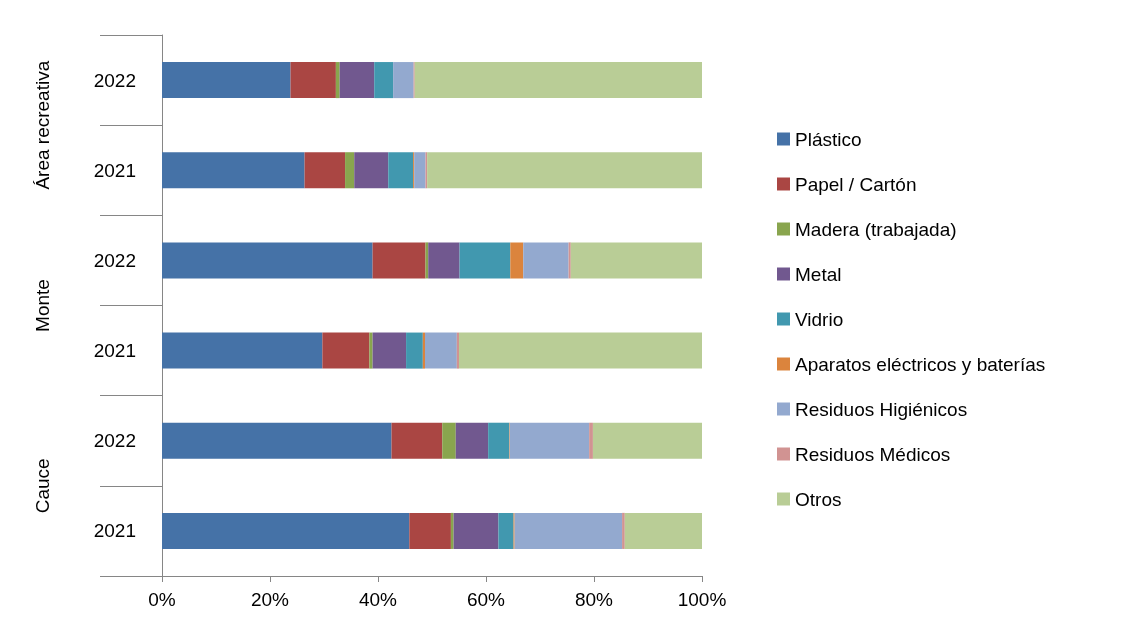 This screenshot has width=1134, height=638. I want to click on legend-label: Madera (trabajada), so click(876, 229).